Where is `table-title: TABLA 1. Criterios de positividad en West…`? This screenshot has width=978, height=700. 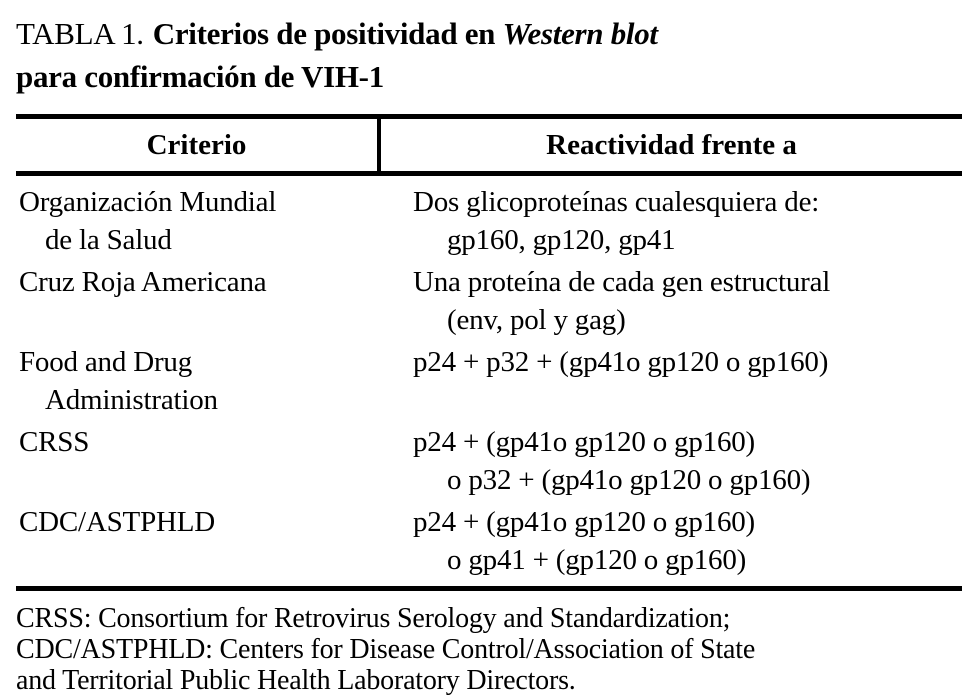
table-title: TABLA 1. Criterios de positividad en West… is located at coordinates (489, 55).